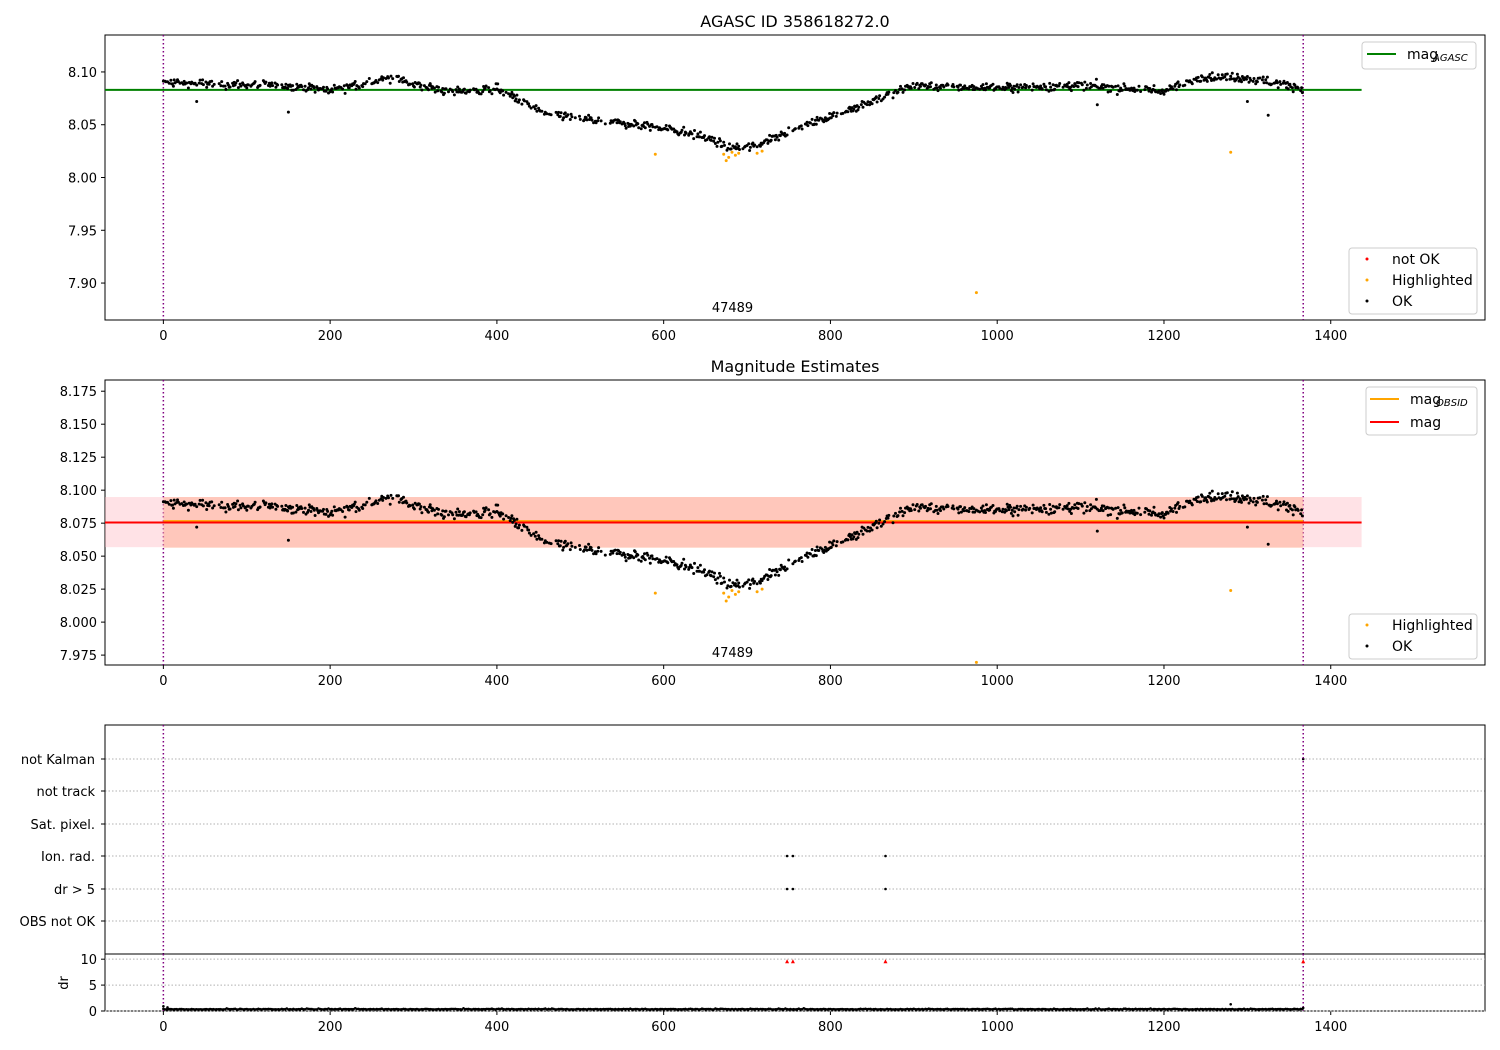 Image resolution: width=1500 pixels, height=1050 pixels. What do you see at coordinates (78, 392) in the screenshot?
I see `y-tick-label: 8.175` at bounding box center [78, 392].